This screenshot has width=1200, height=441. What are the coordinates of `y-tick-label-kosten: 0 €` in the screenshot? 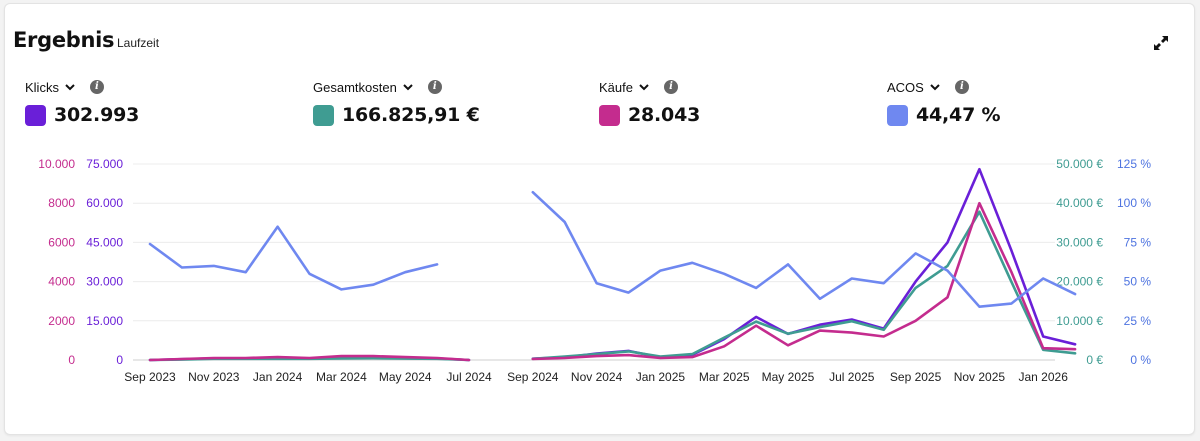 It's located at (1094, 360).